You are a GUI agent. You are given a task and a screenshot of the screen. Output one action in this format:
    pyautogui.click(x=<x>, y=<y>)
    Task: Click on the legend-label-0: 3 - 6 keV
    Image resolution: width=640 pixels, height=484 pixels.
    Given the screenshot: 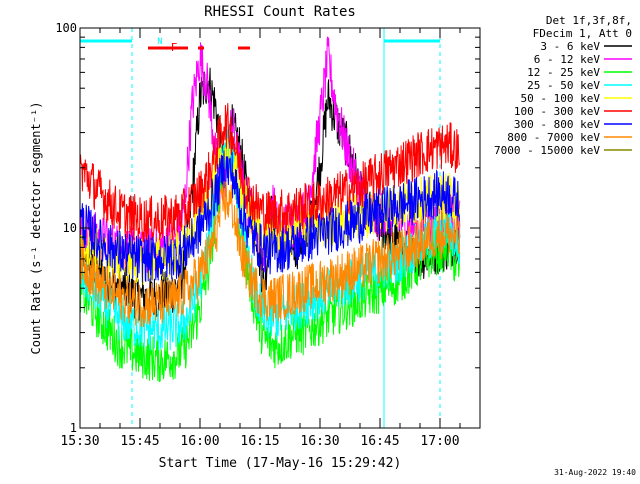 What is the action you would take?
    pyautogui.click(x=570, y=46)
    